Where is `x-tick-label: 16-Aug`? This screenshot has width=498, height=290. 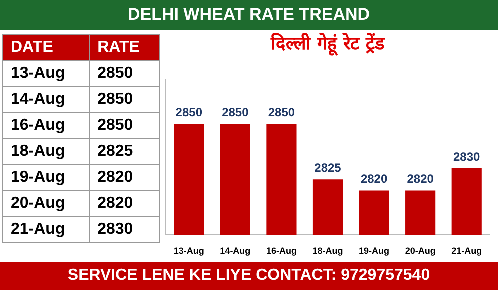 x-tick-label: 16-Aug is located at coordinates (281, 251).